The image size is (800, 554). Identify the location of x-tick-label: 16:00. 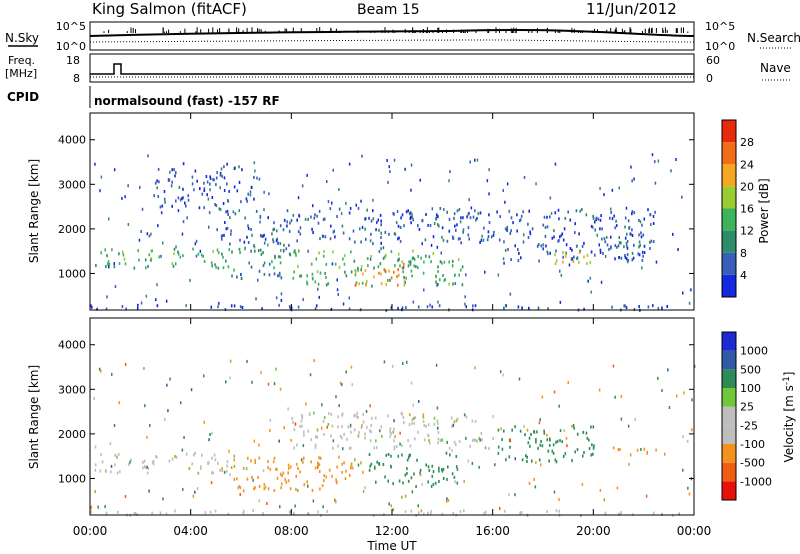
(492, 531).